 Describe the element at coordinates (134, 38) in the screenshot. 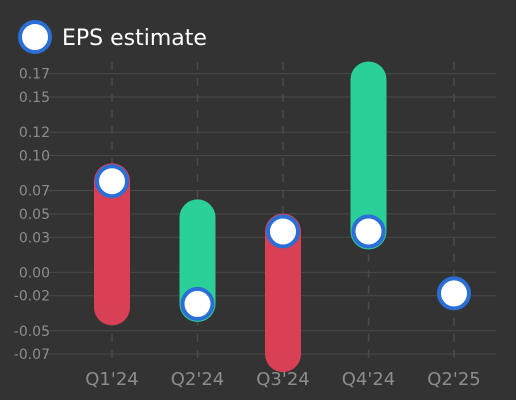

I see `legend-label: EPS estimate` at that location.